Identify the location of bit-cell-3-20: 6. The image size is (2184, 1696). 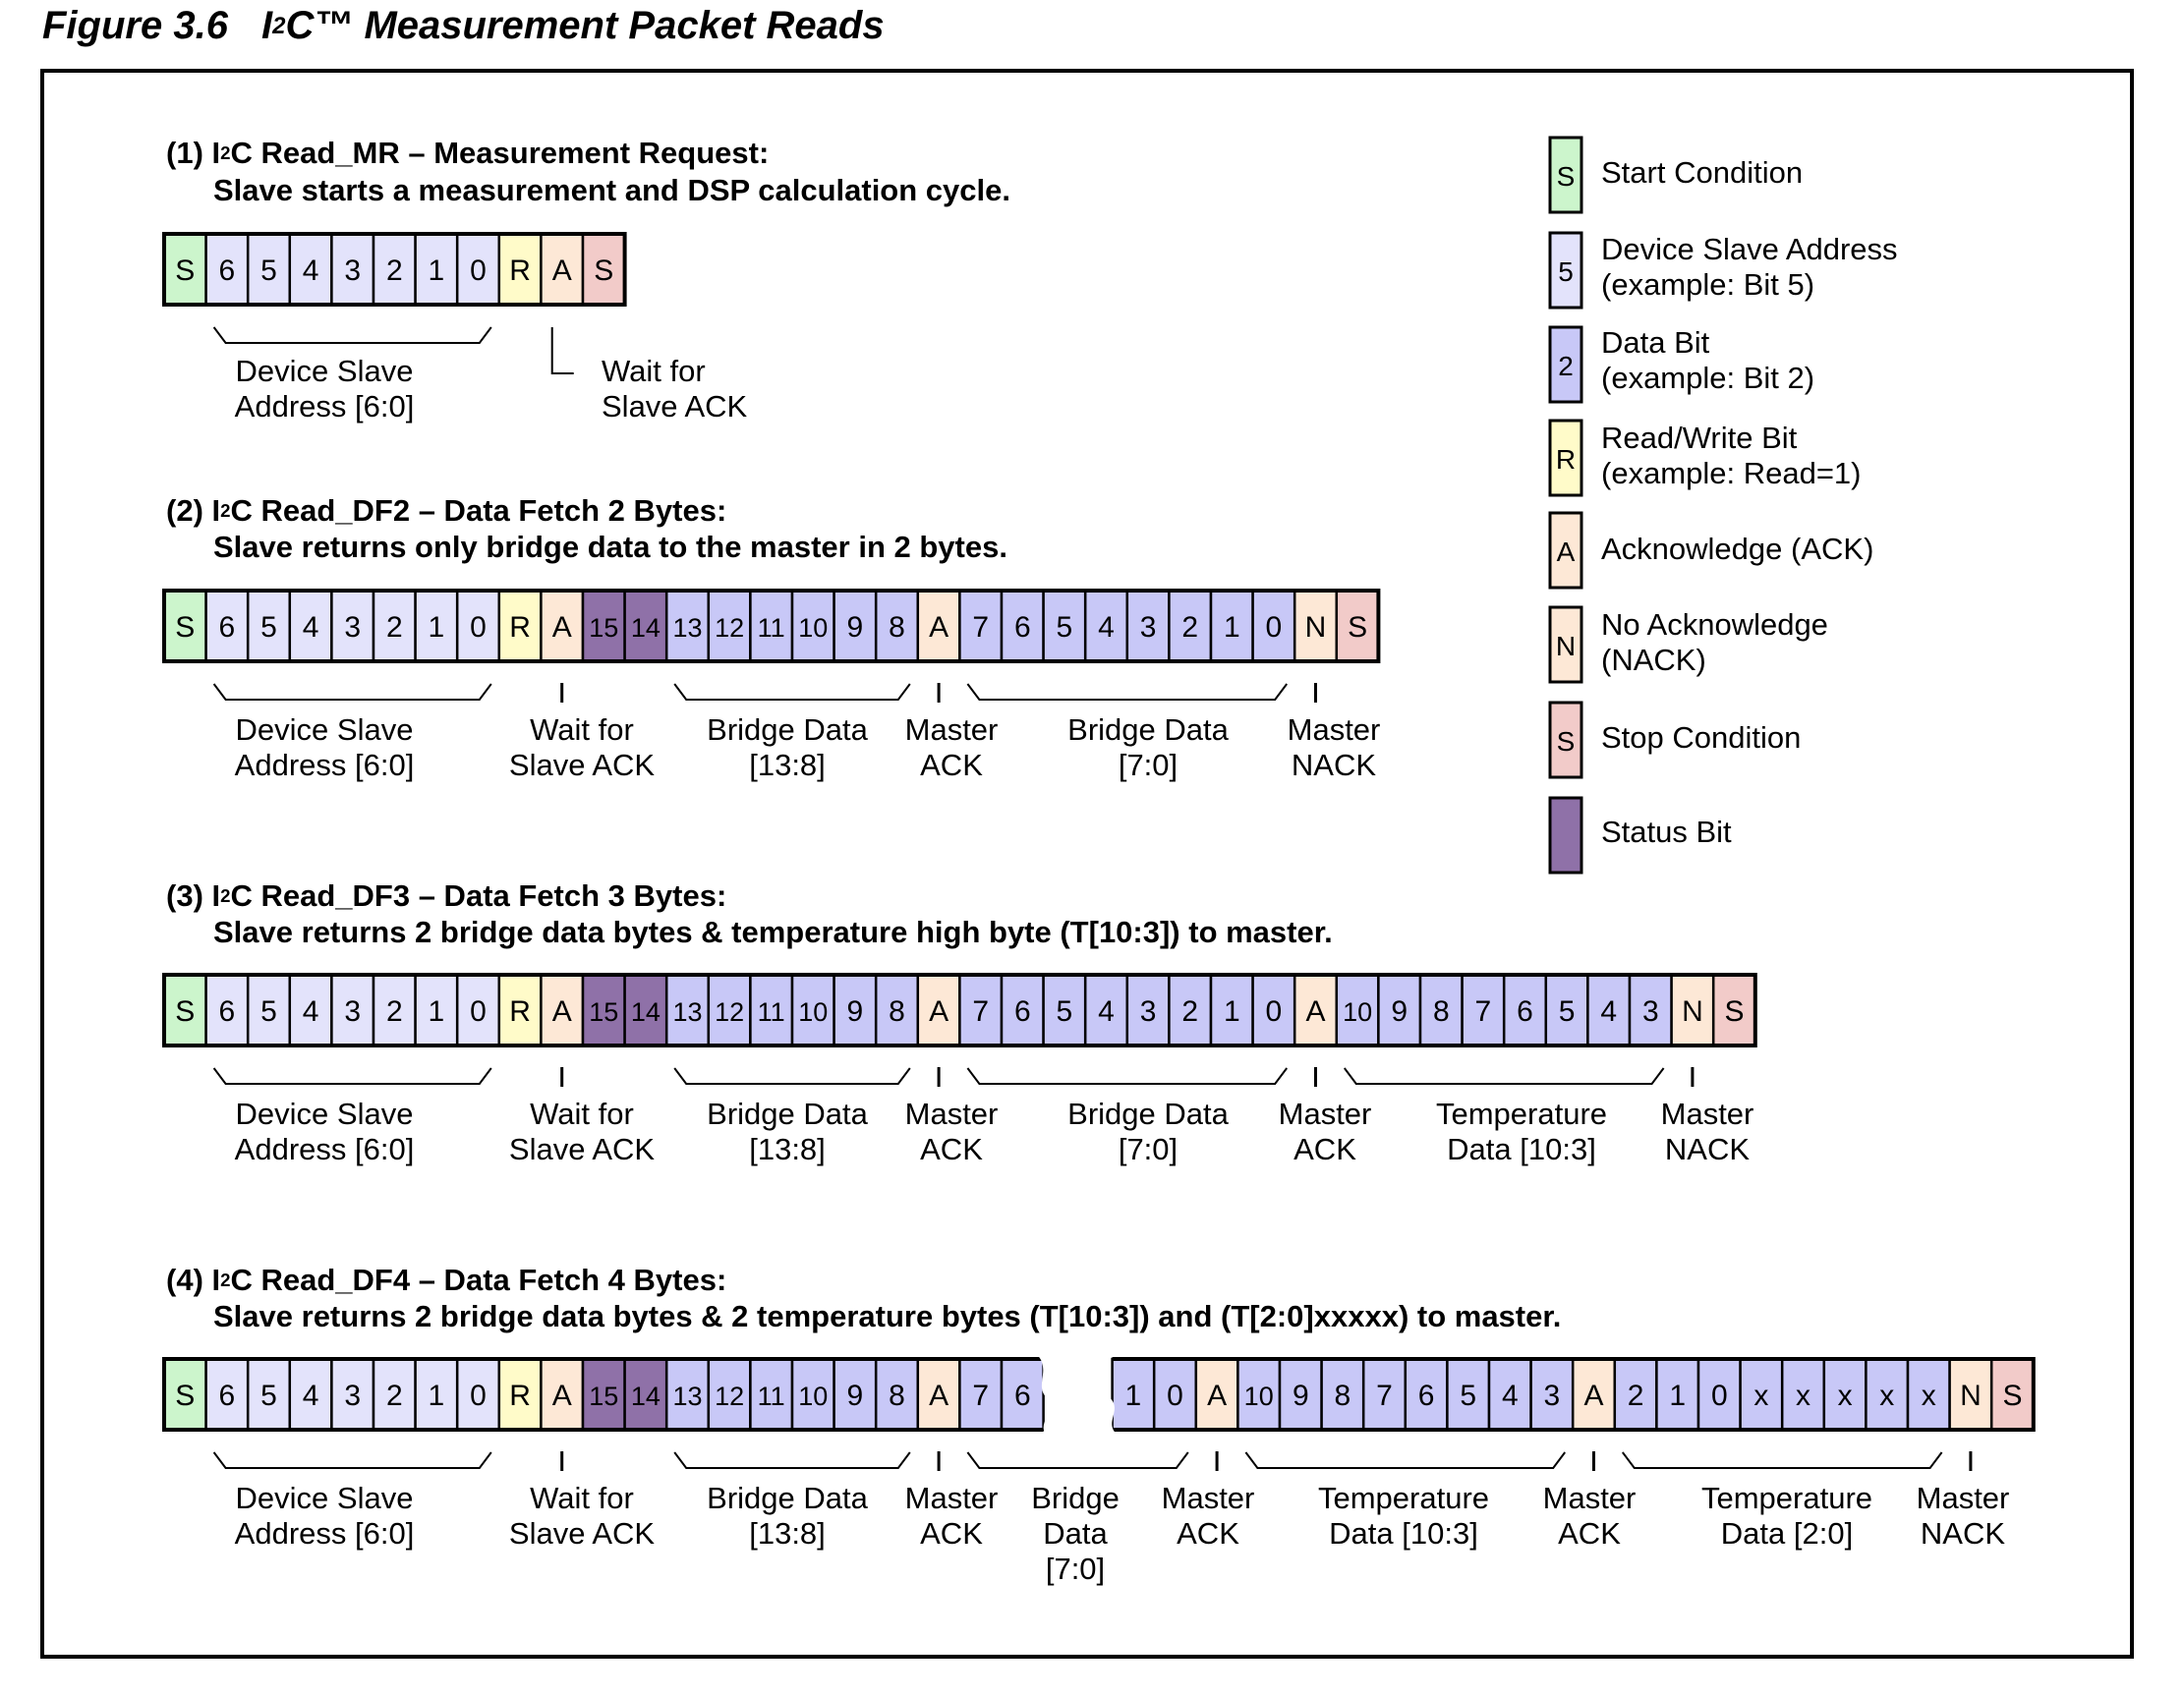
(1022, 1010).